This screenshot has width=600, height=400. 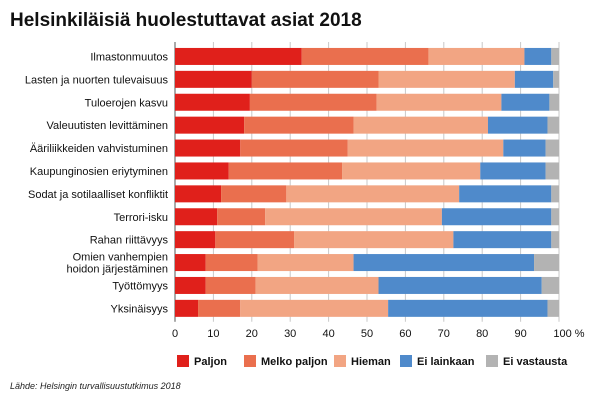 What do you see at coordinates (446, 362) in the screenshot?
I see `legend-label: Ei lainkaan` at bounding box center [446, 362].